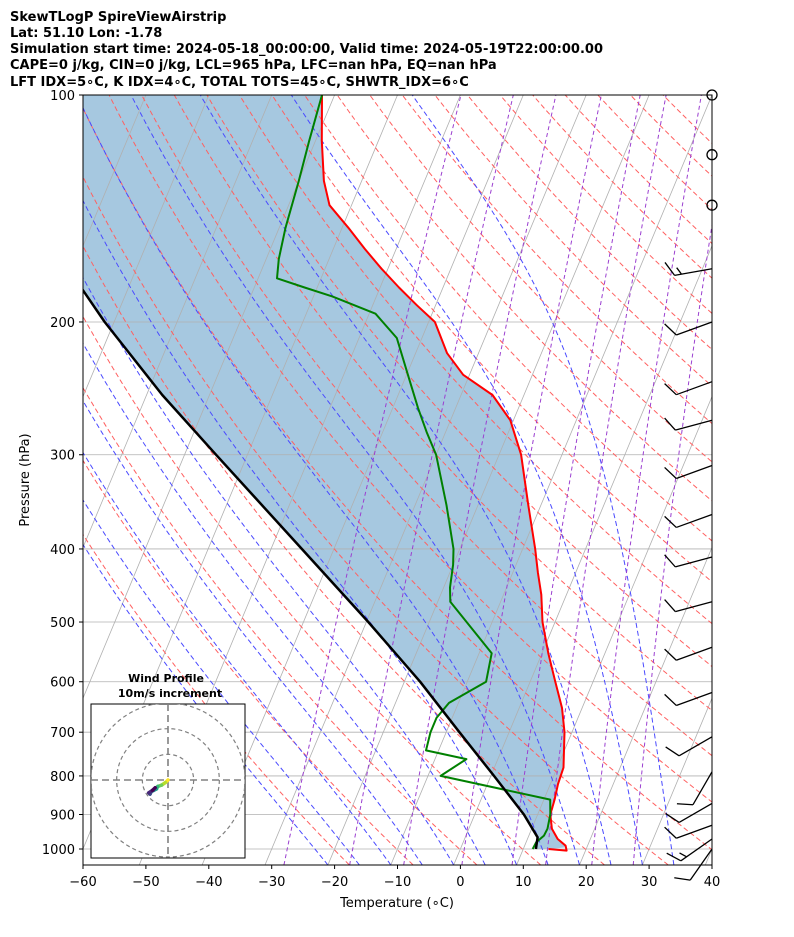 The image size is (794, 937). What do you see at coordinates (25, 479) in the screenshot?
I see `y-axis-label: Pressure (hPa)` at bounding box center [25, 479].